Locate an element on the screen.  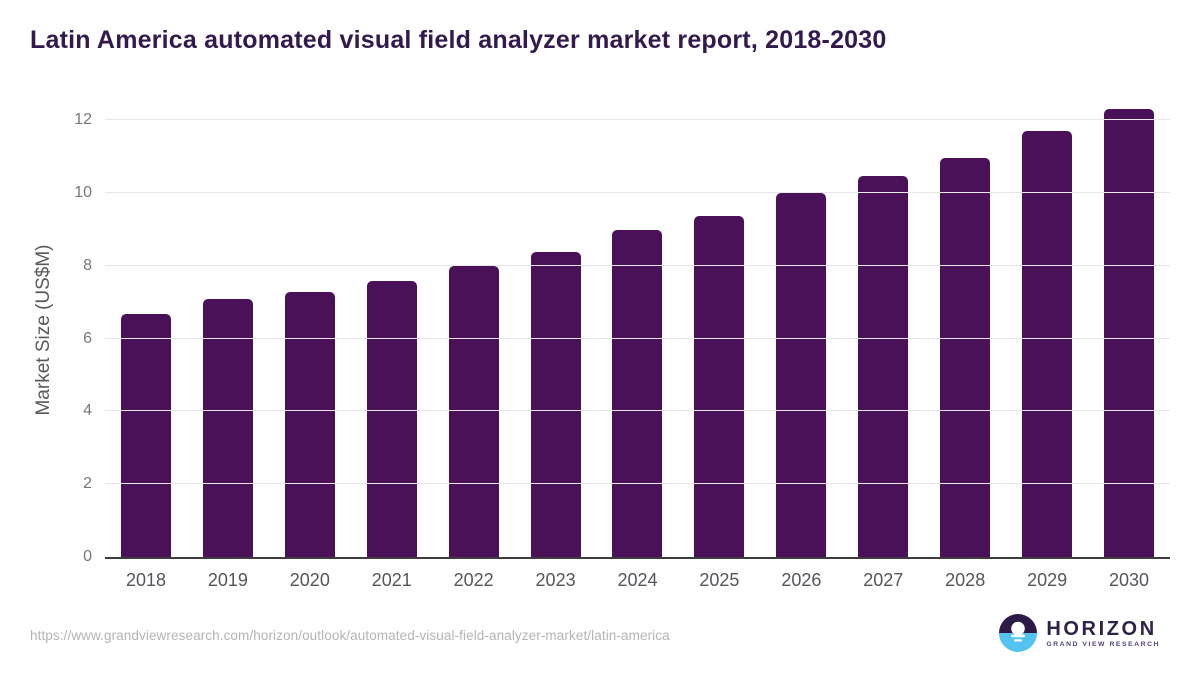
bar-slot-2023 is located at coordinates (556, 328).